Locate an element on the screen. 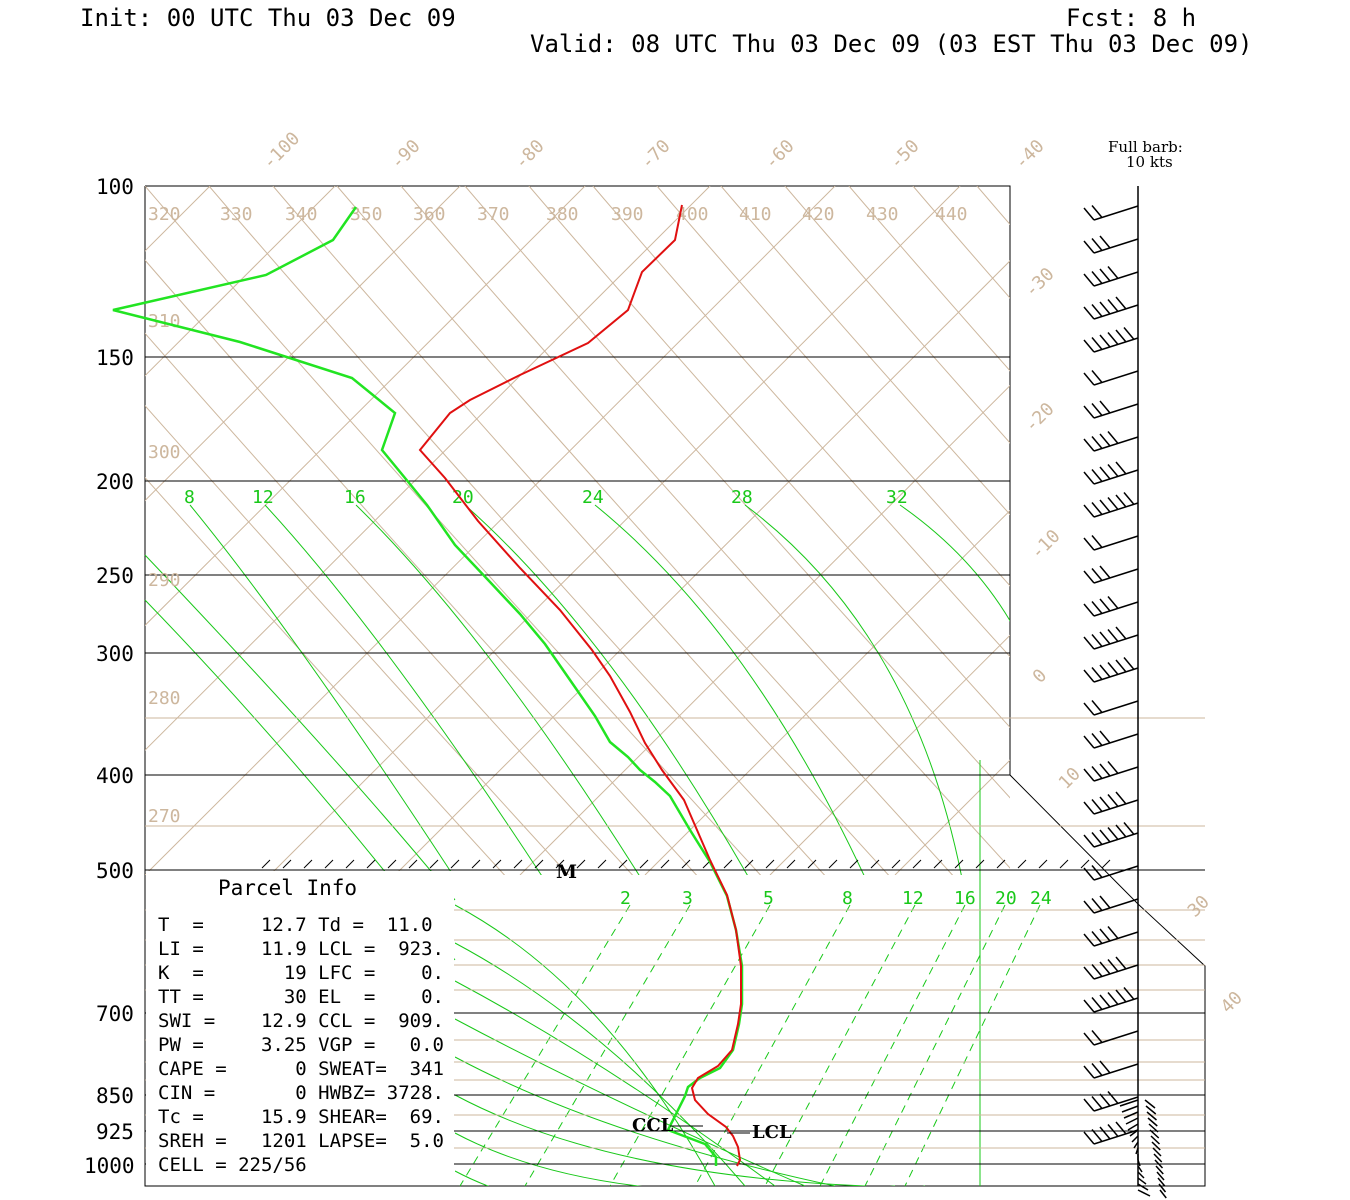 Image resolution: width=1350 pixels, height=1200 pixels. pressure-label: 250 is located at coordinates (115, 576).